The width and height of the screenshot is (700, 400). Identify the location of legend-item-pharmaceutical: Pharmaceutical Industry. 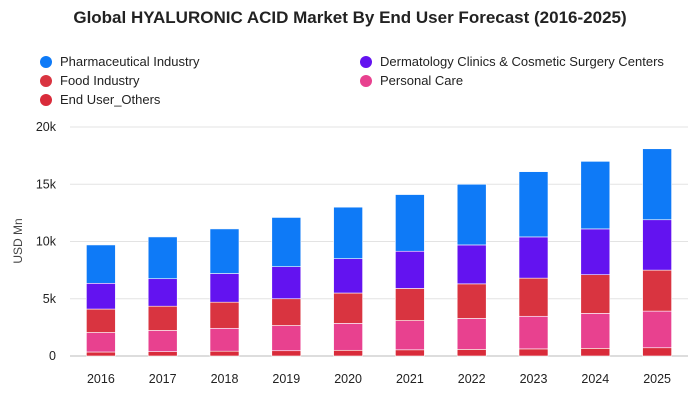
(119, 61).